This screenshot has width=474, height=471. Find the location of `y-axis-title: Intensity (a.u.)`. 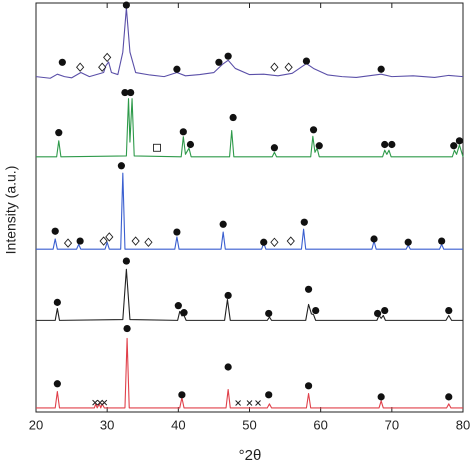

y-axis-title: Intensity (a.u.) is located at coordinates (11, 210).